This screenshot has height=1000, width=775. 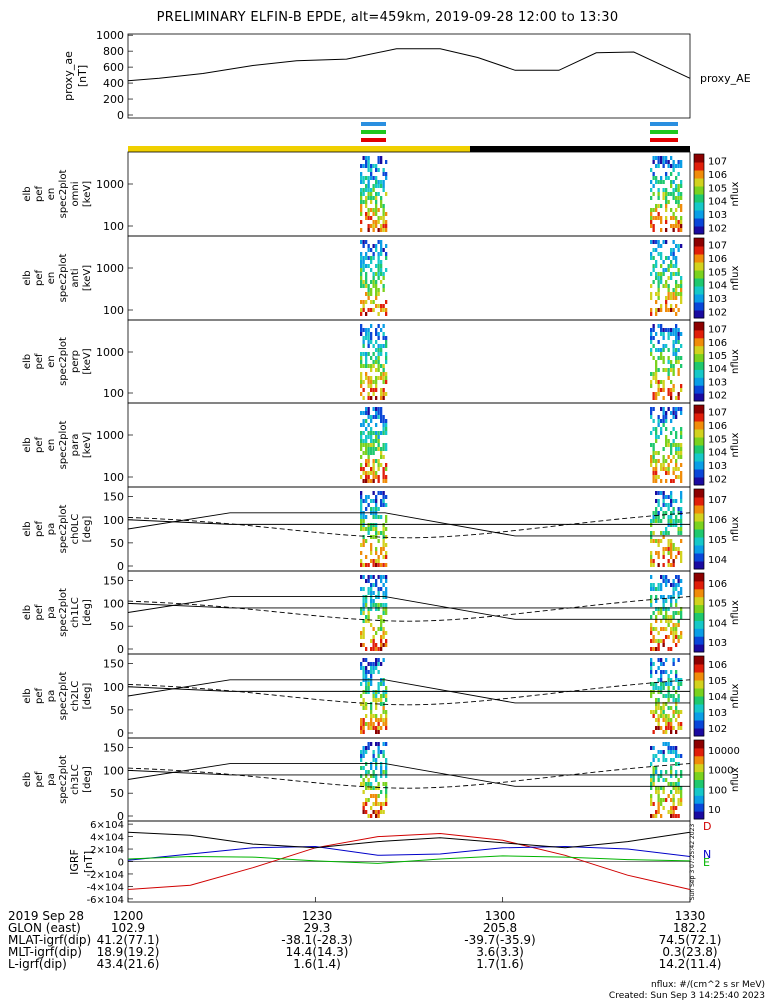 I want to click on colorbar-5-tick: 104, so click(x=717, y=560).